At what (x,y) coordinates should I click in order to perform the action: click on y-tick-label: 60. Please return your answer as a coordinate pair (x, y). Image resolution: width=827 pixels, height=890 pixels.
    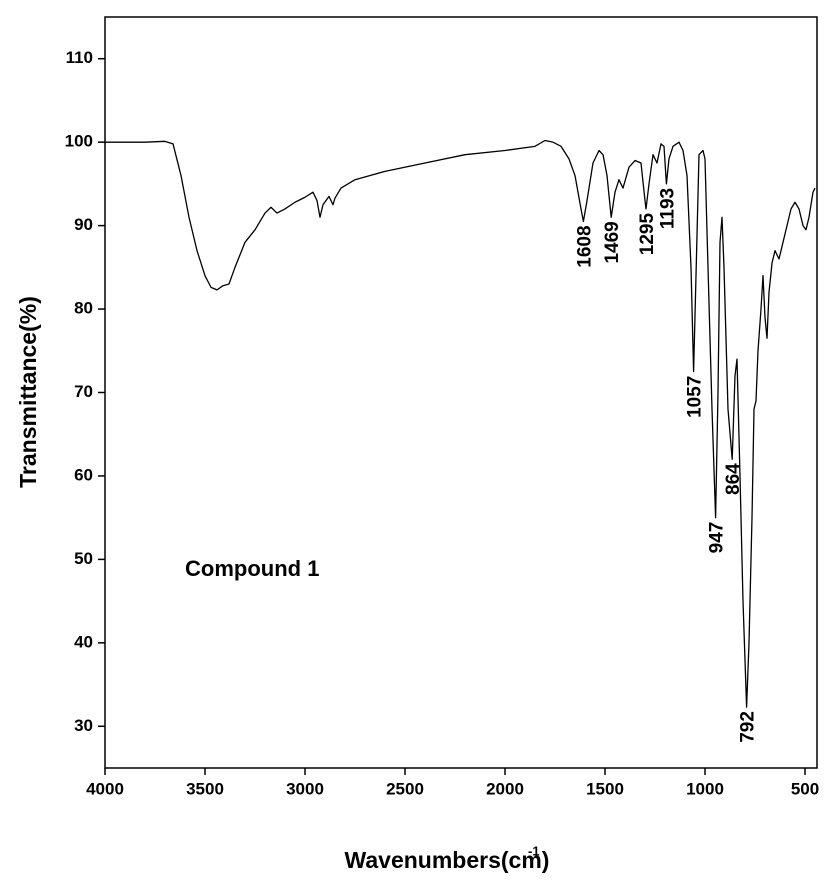
    Looking at the image, I should click on (83, 474).